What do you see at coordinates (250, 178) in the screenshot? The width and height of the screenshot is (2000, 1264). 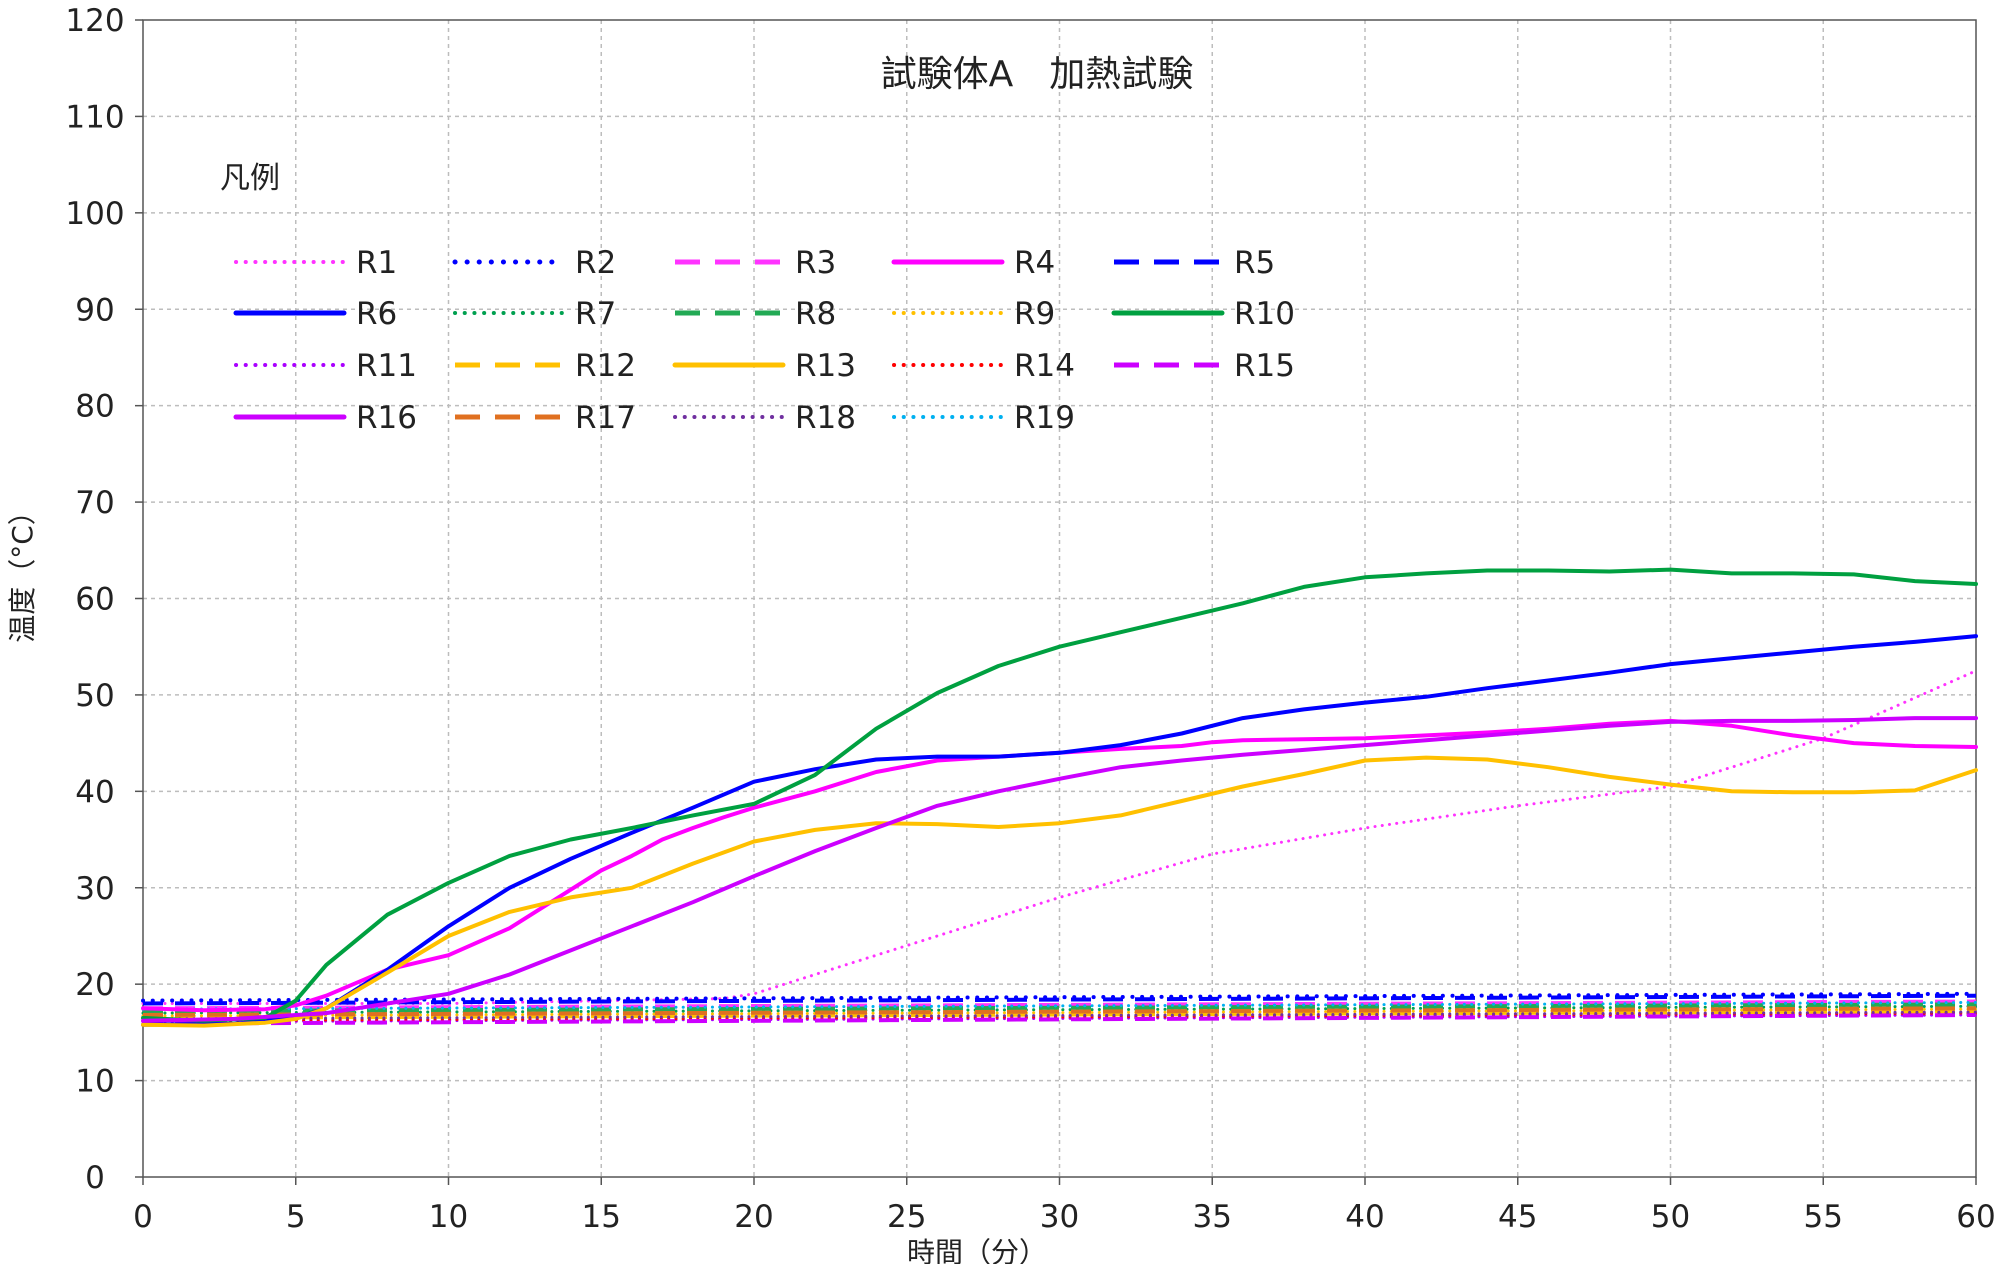 I see `legend-title: 凡例` at bounding box center [250, 178].